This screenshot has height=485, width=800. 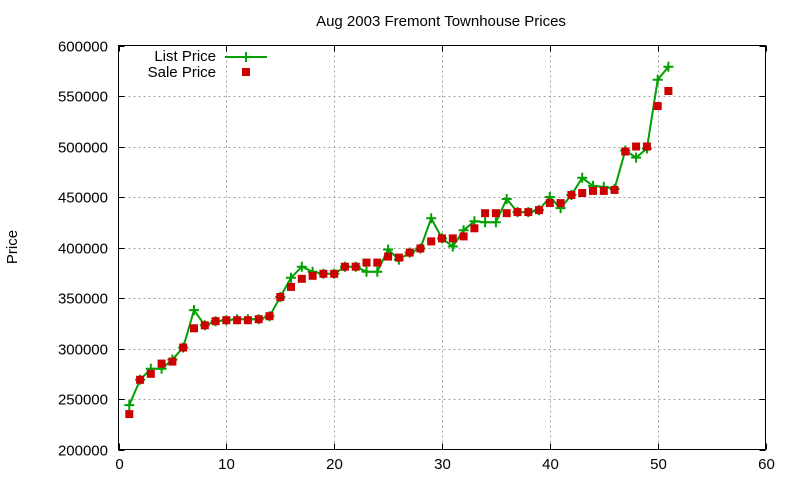 I want to click on legend-square-icon, so click(x=246, y=72).